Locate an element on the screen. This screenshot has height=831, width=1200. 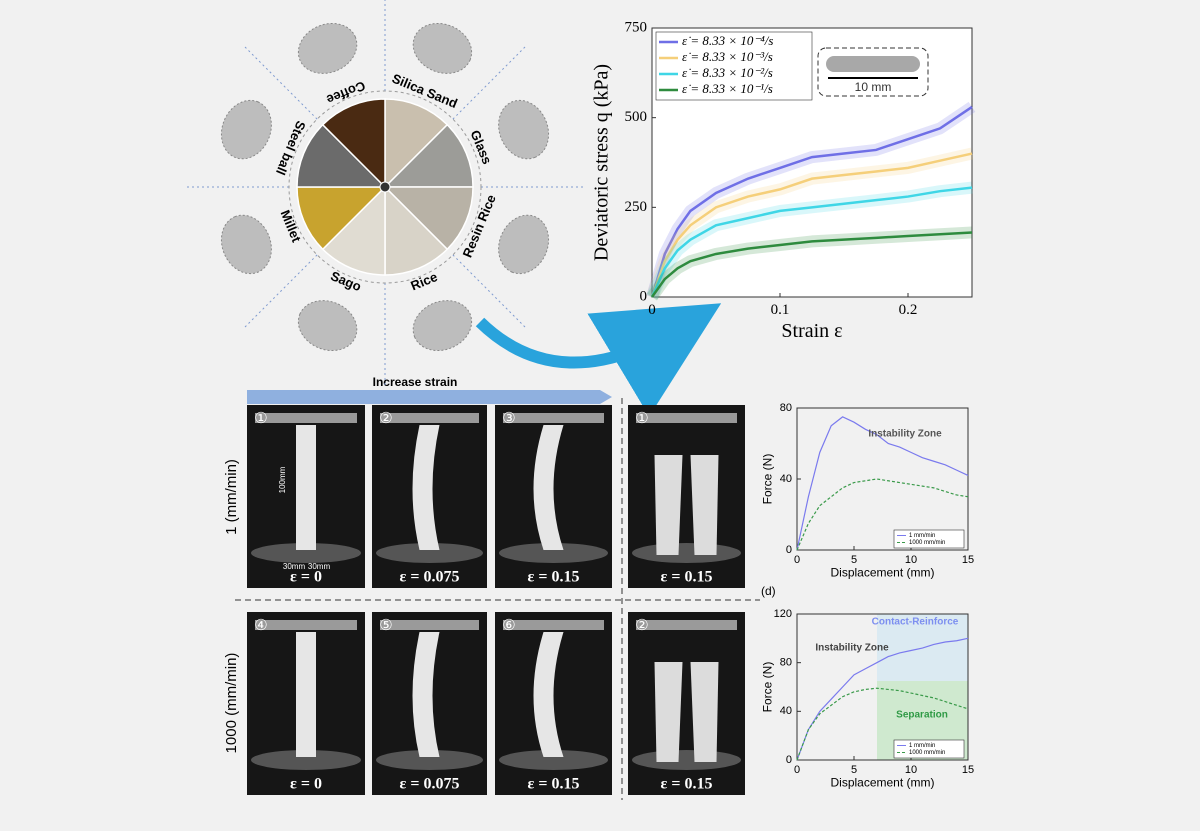
legend-label: ε̇ = 8.33 × 10⁻¹/s is located at coordinates (727, 88).